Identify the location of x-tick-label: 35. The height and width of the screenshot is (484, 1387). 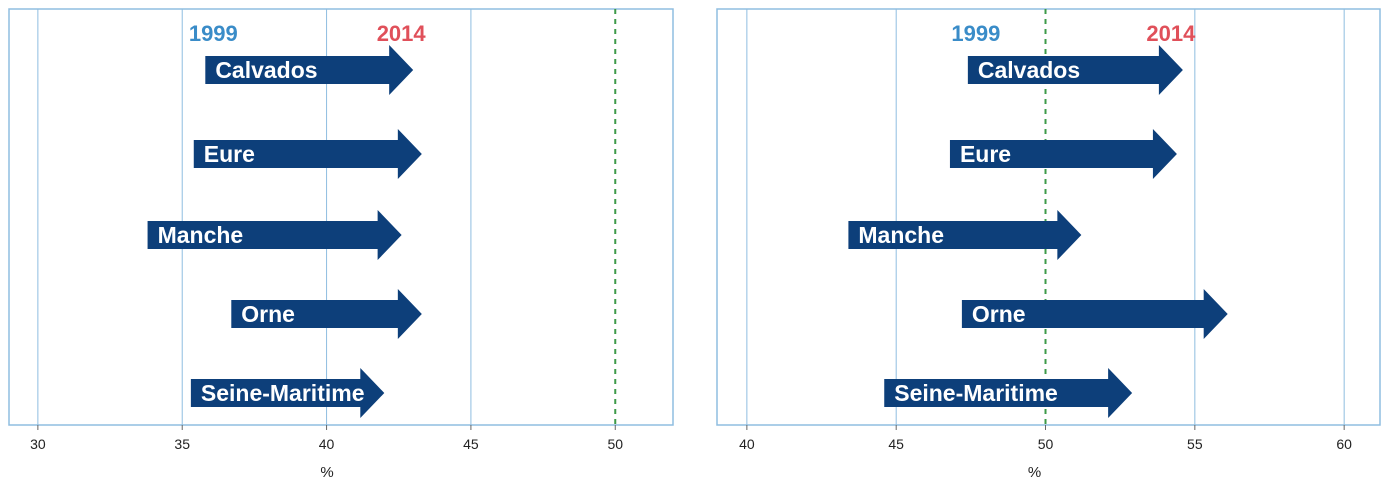
(182, 444).